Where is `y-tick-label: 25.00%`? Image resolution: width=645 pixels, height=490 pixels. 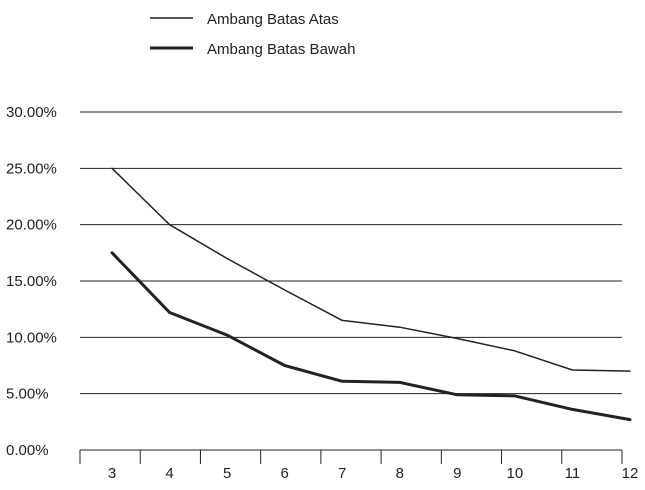 y-tick-label: 25.00% is located at coordinates (31, 168).